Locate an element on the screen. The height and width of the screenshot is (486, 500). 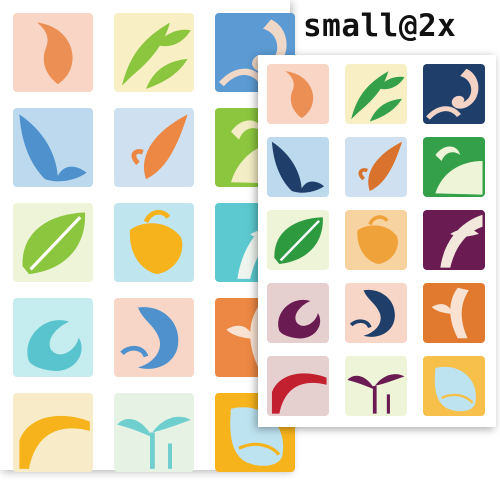
tile-gold-drop is located at coordinates (454, 386).